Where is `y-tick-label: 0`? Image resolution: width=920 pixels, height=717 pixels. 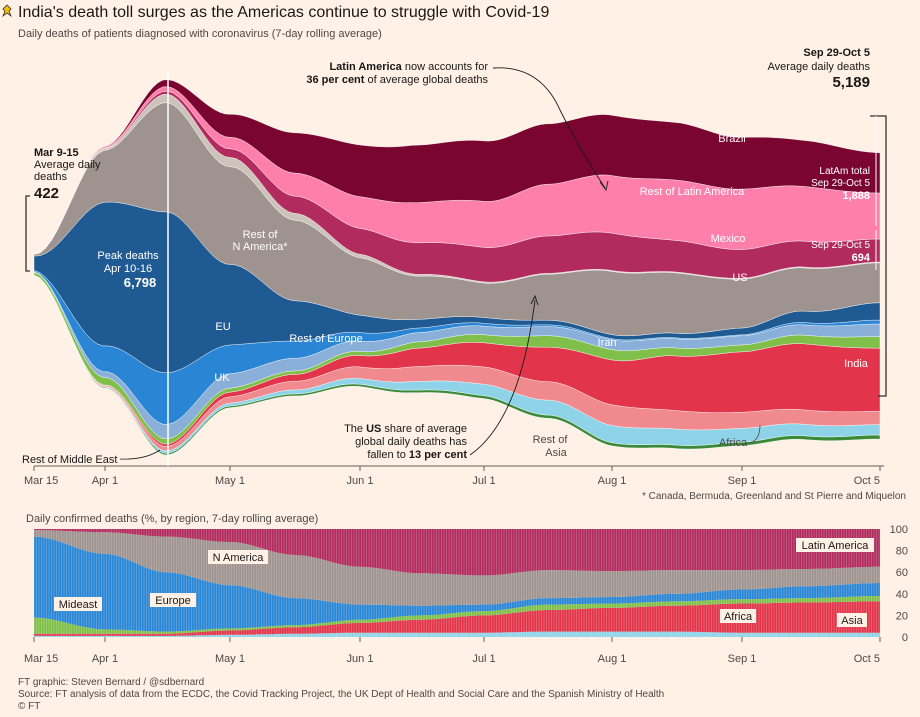
y-tick-label: 0 is located at coordinates (905, 638).